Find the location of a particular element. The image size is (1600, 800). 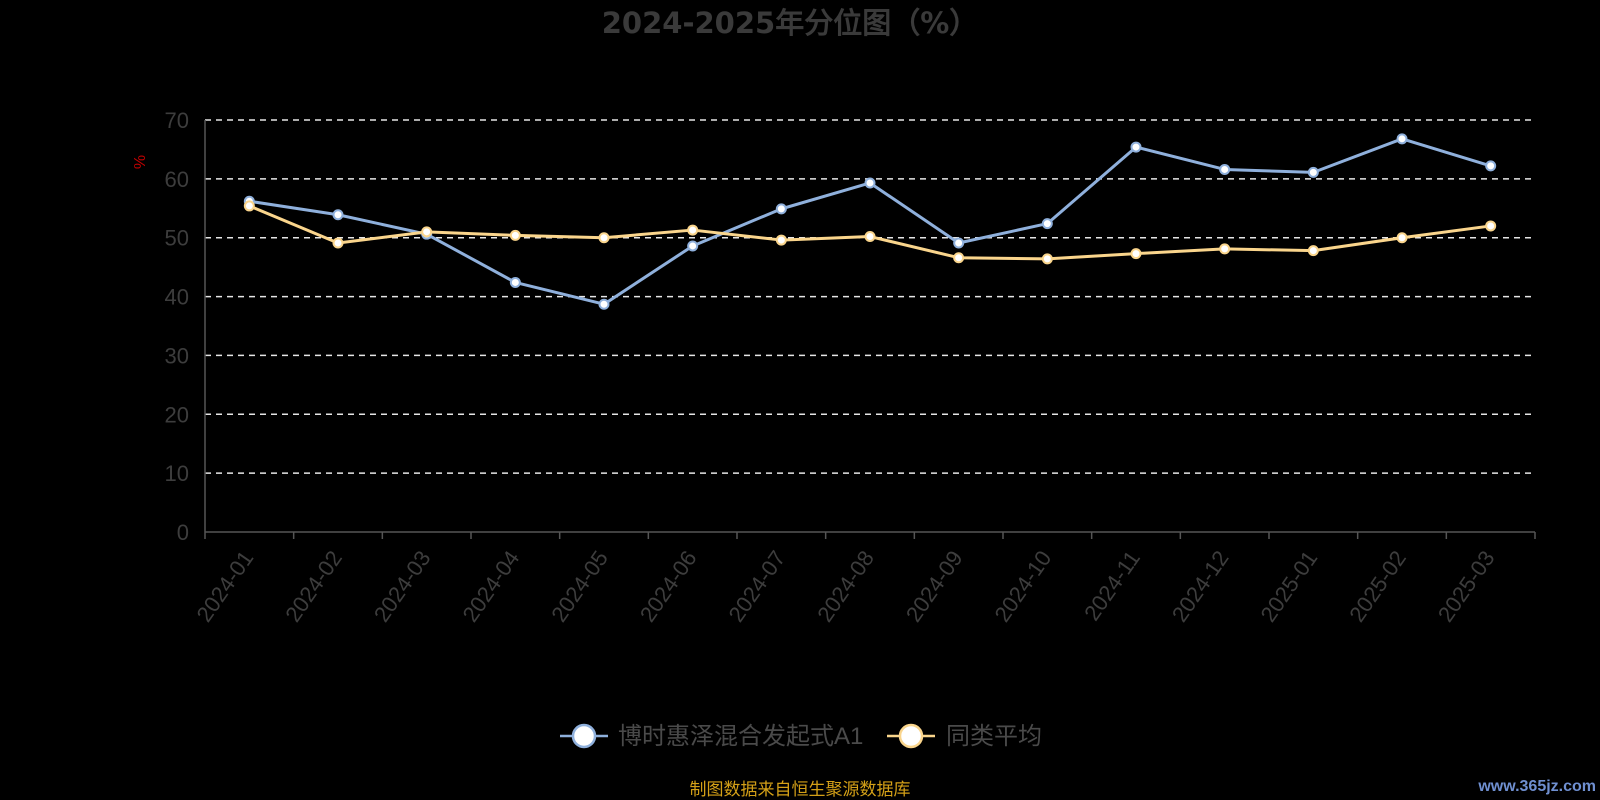

x-tick-label: 2024-01 is located at coordinates (225, 586).